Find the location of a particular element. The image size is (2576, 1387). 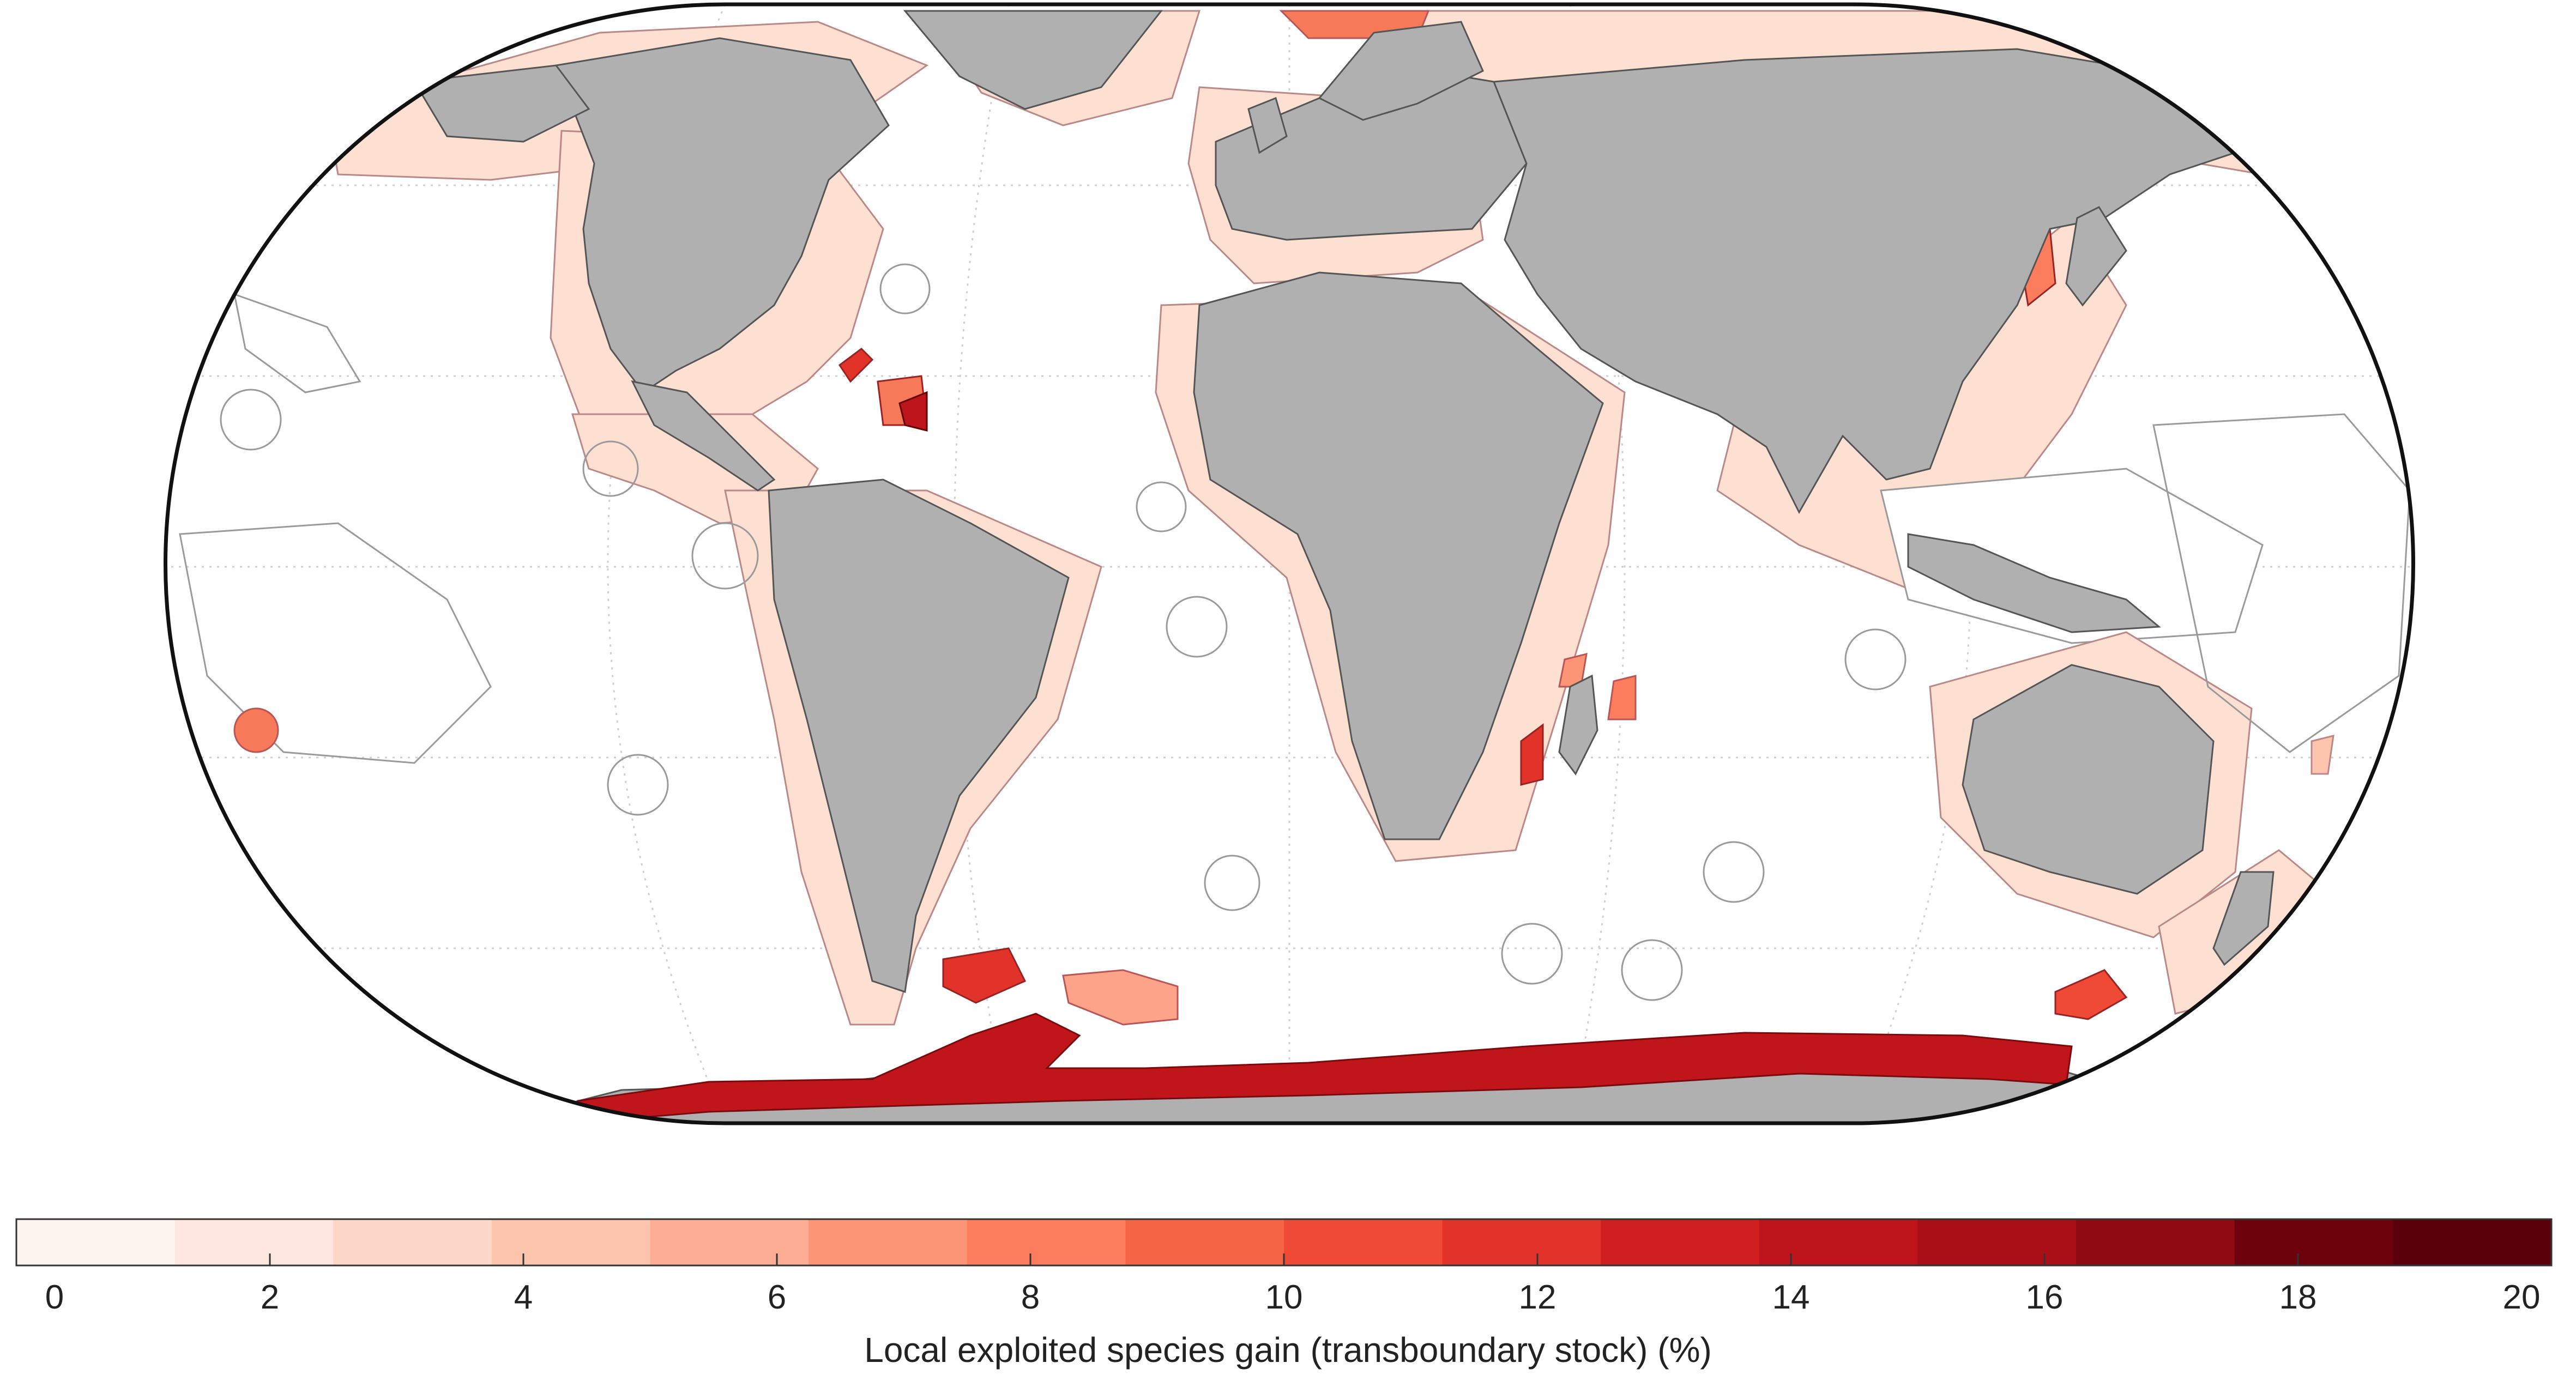

land-north-america is located at coordinates (722, 215).